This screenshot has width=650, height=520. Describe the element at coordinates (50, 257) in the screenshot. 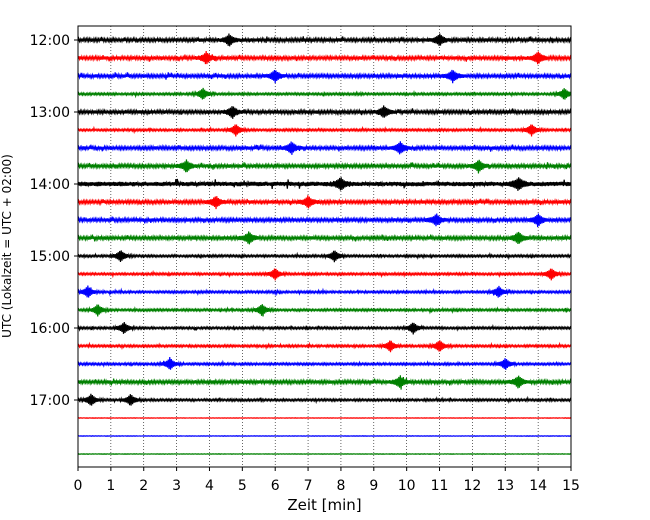

I see `y-tick-label-3: 15:00` at that location.